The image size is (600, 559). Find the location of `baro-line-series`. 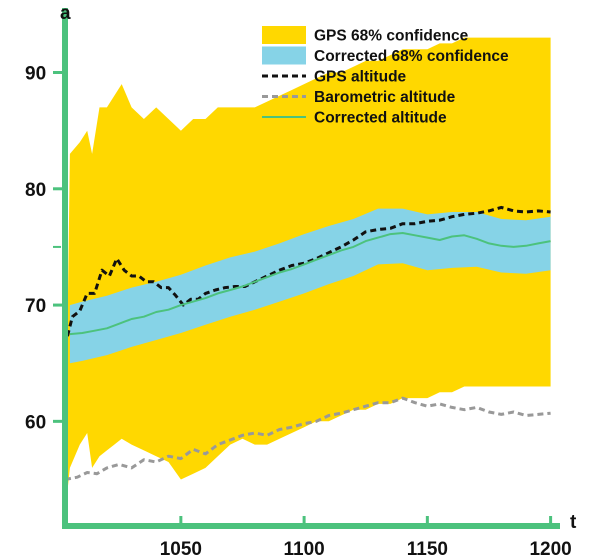

baro-line-series is located at coordinates (308, 438).